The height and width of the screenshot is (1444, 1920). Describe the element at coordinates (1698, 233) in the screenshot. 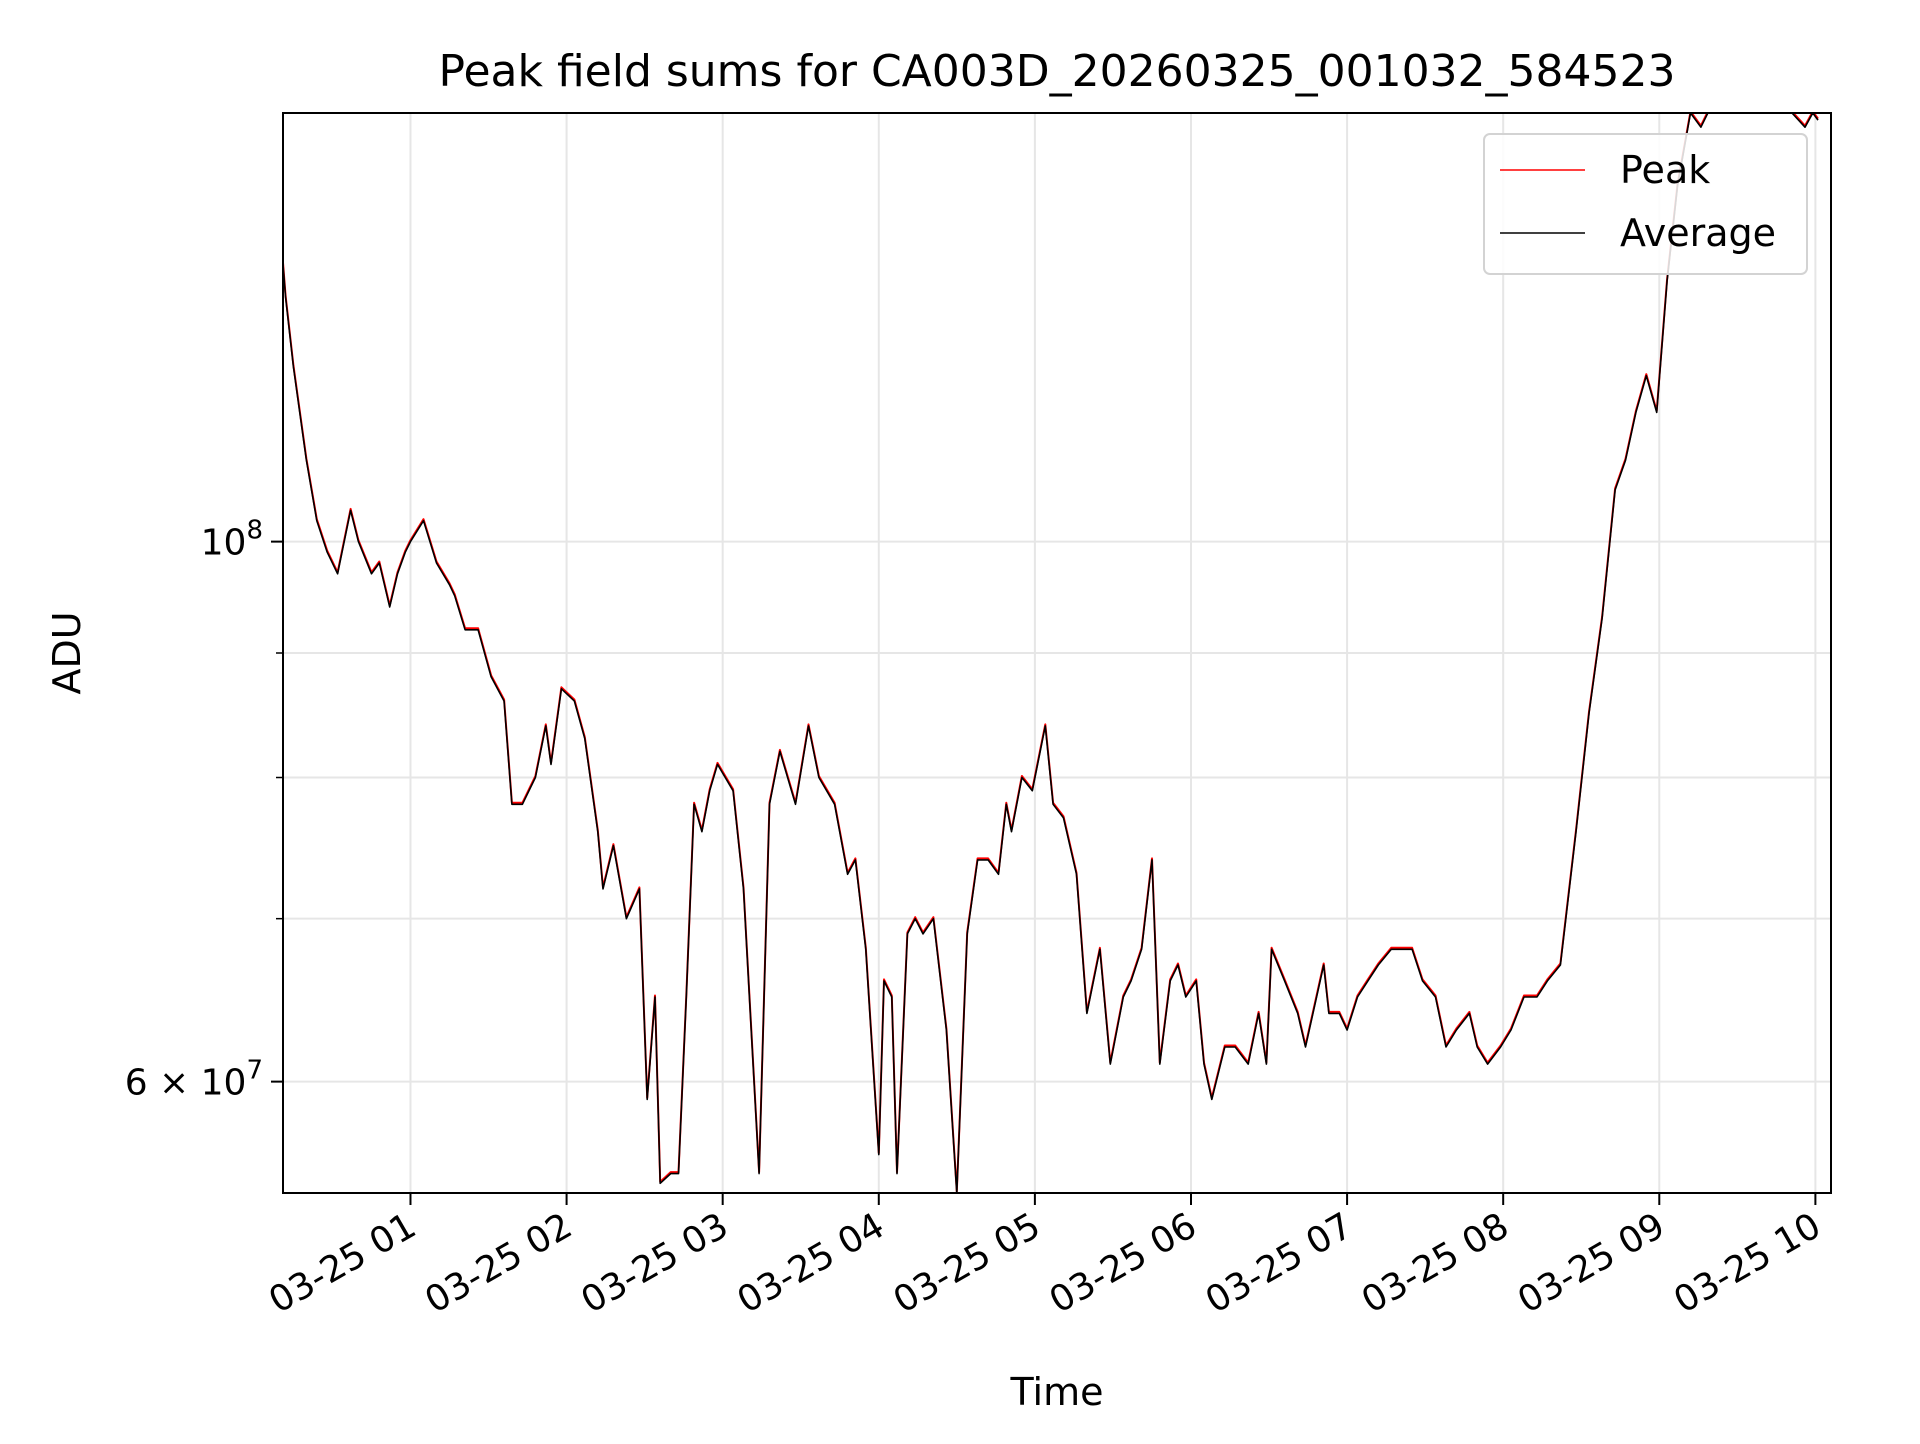

I see `legend-label-average: Average` at that location.